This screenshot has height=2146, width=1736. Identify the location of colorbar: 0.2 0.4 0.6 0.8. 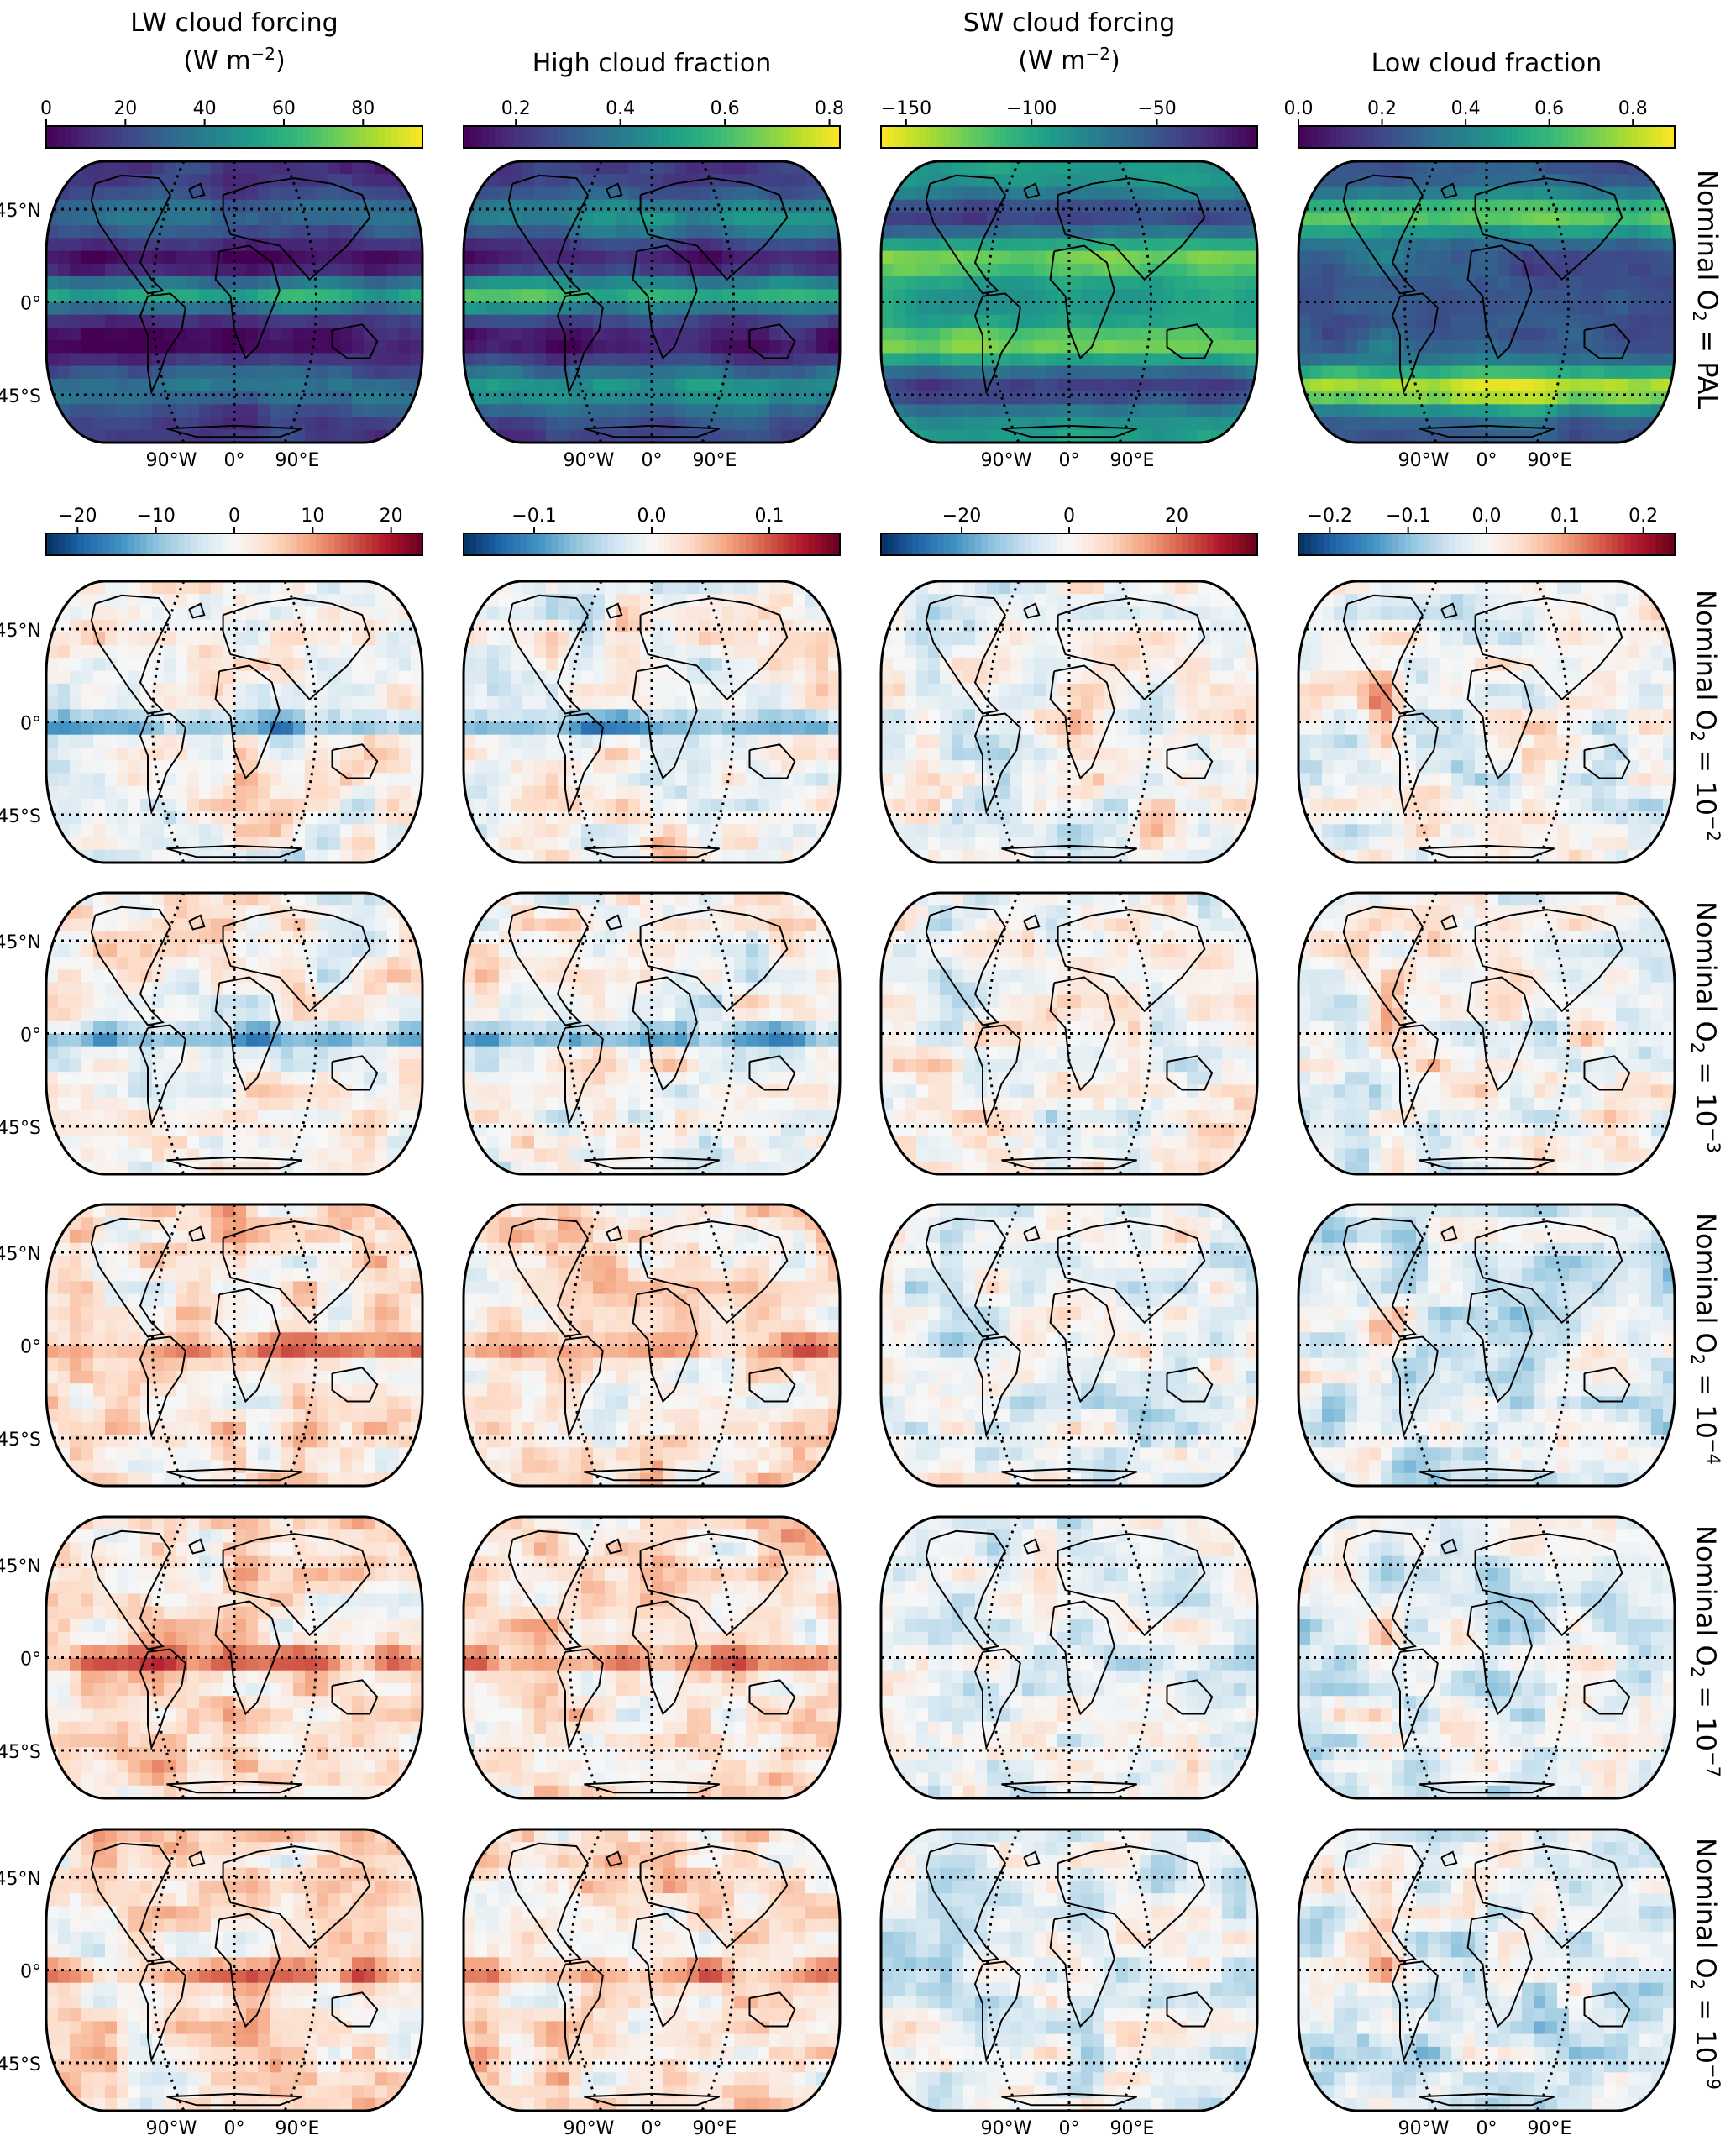
(653, 123).